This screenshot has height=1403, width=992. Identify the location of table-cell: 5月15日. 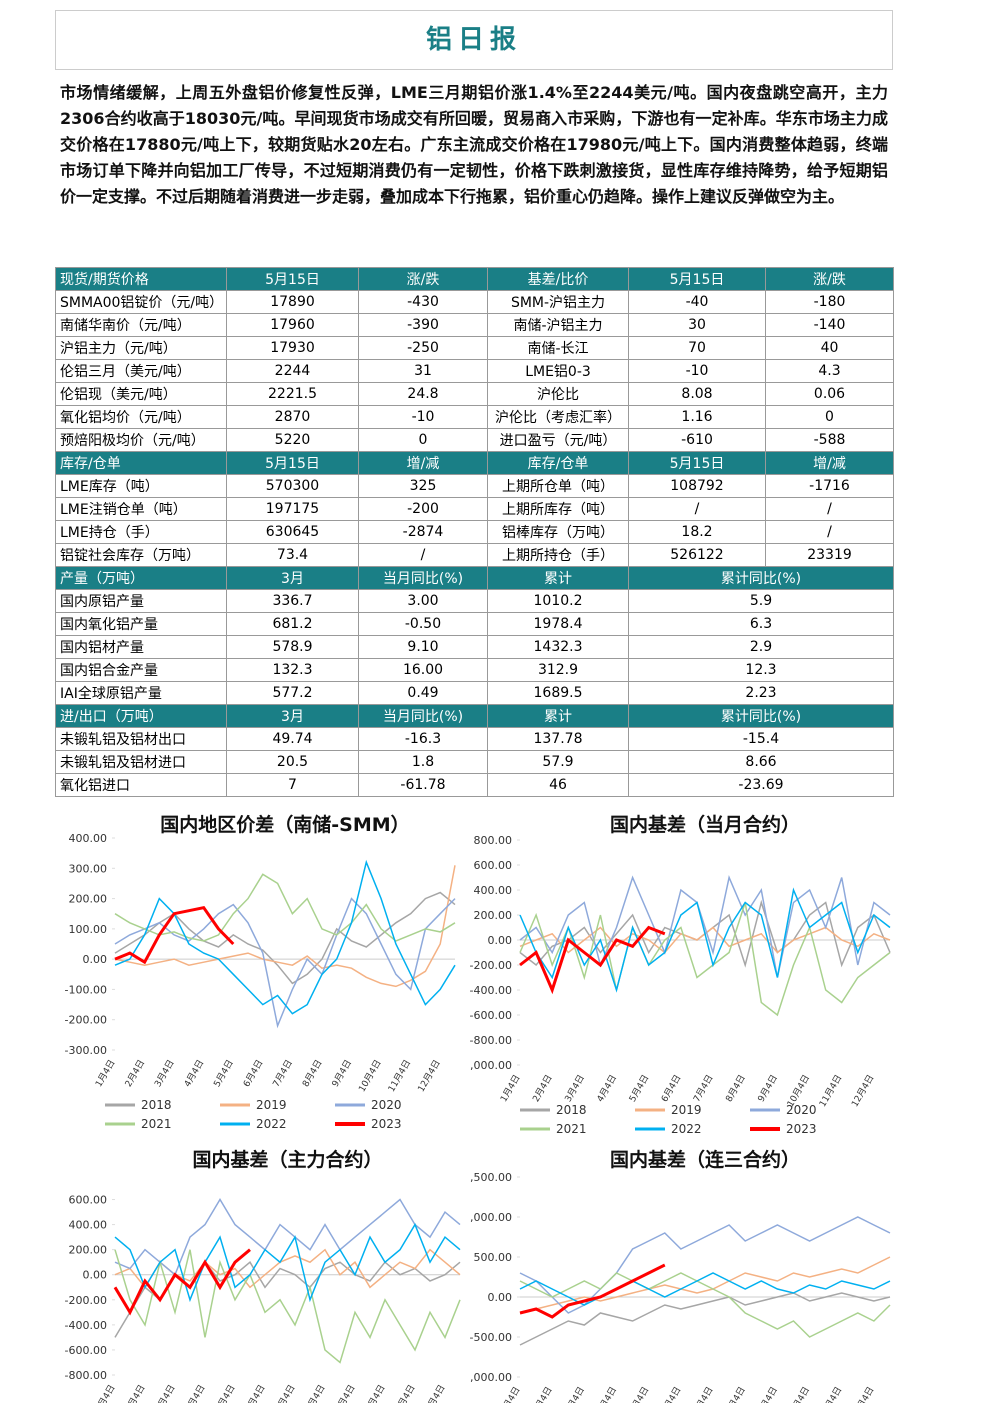
(292, 463).